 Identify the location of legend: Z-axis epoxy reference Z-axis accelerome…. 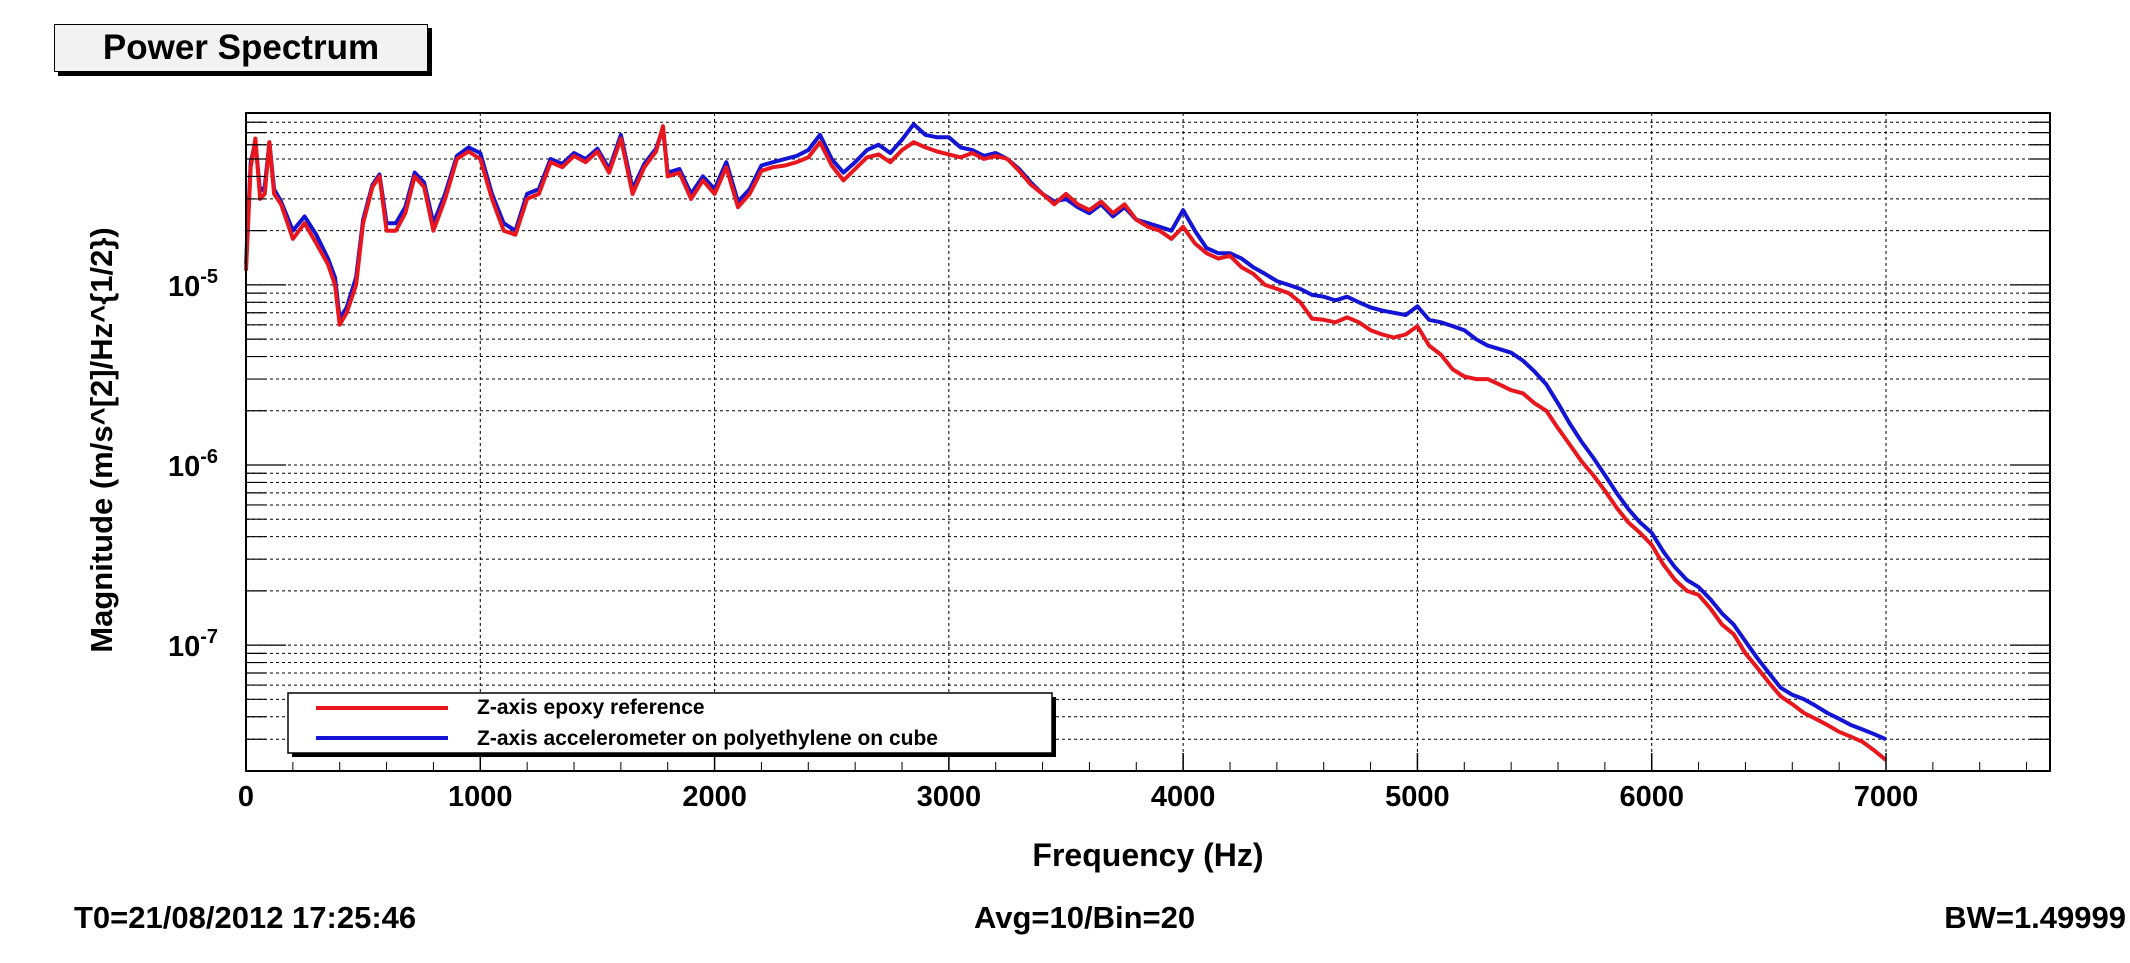
(671, 724).